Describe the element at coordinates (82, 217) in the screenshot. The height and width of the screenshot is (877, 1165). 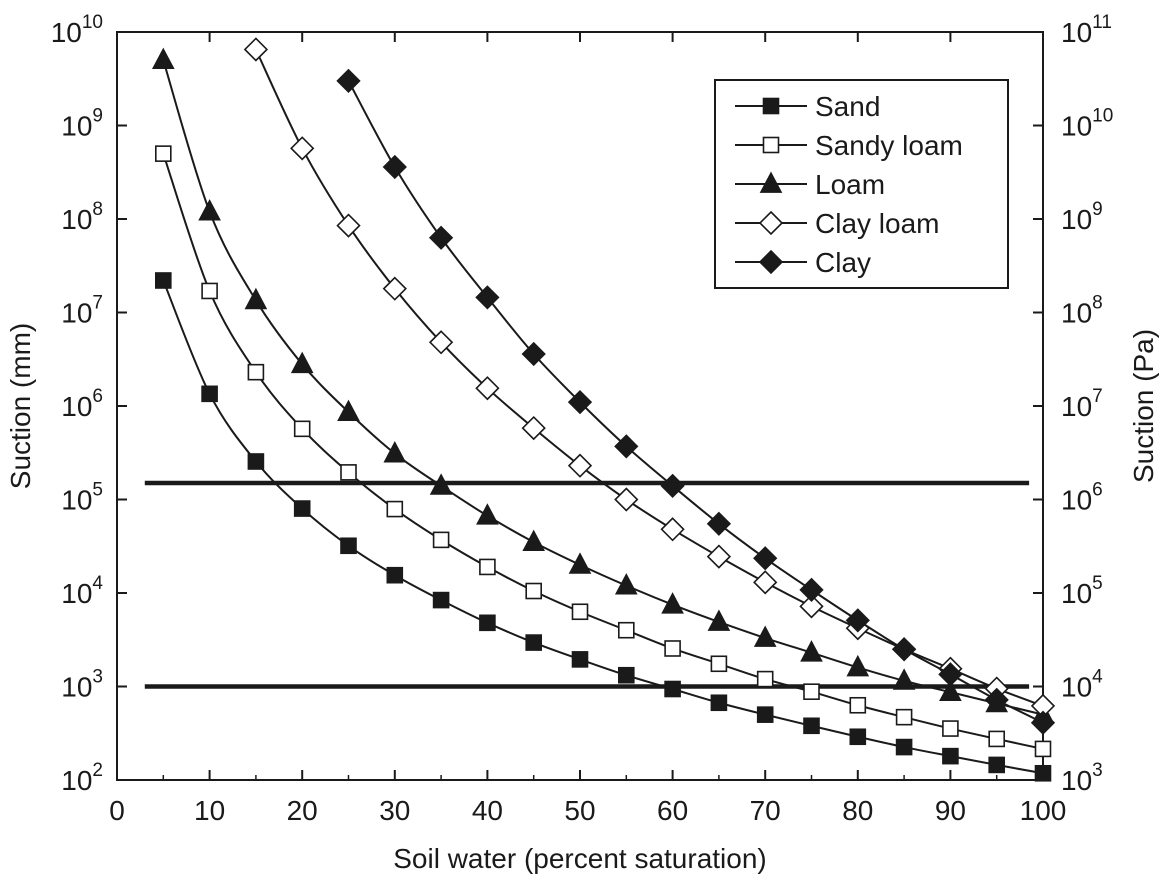
I see `y-tick-label-left: 10⁸` at that location.